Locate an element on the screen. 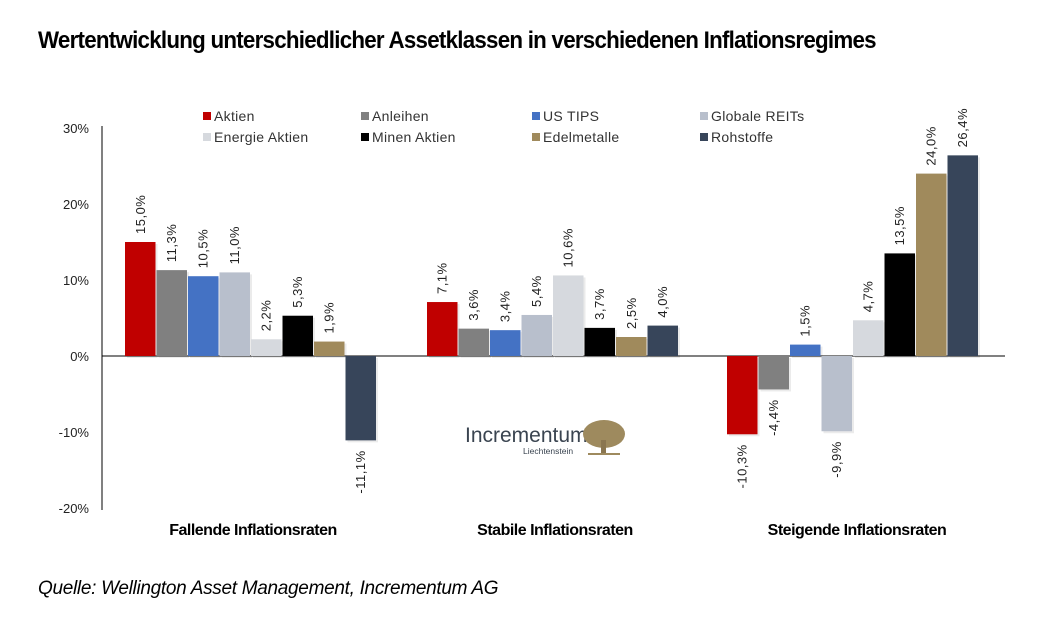  logo-subtitle: Liechtenstein is located at coordinates (548, 451).